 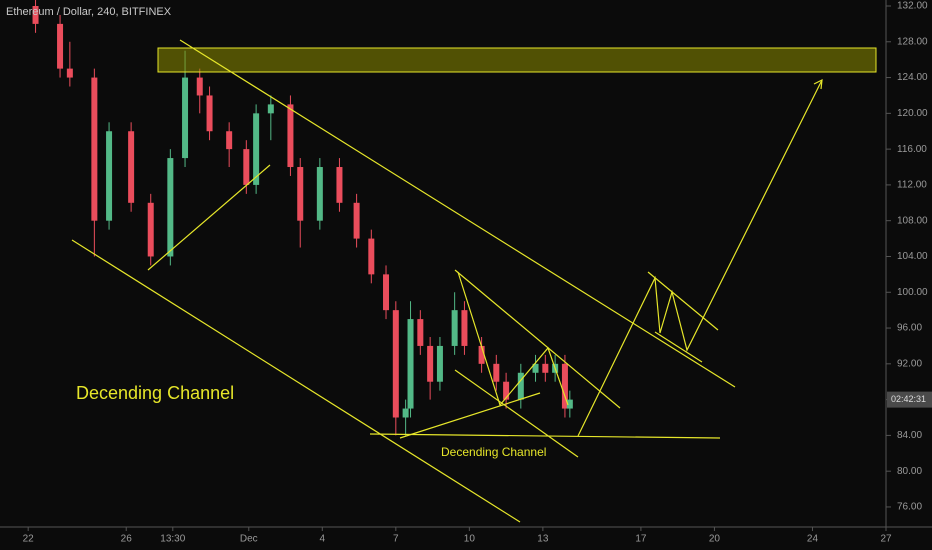 I want to click on x-tick-label: 27, so click(x=886, y=539).